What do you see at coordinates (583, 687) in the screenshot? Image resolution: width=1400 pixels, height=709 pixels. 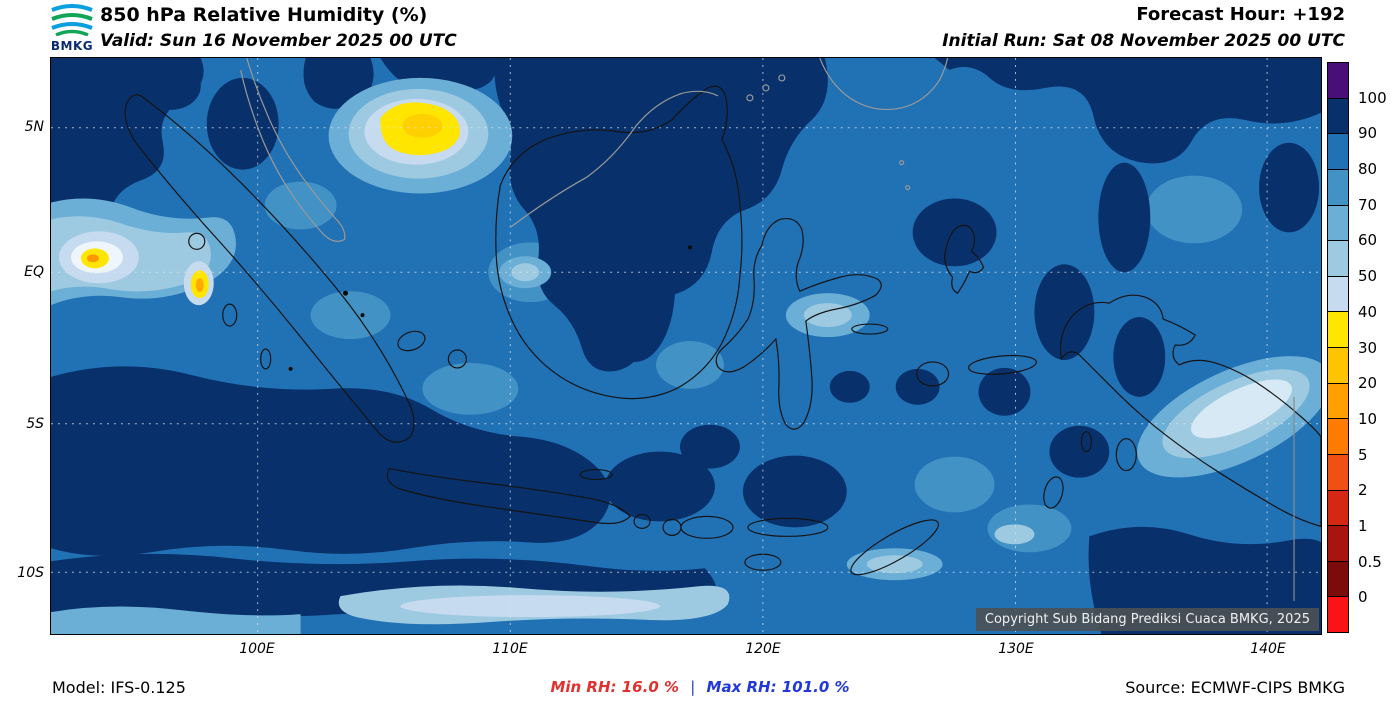 I see `min-rh-label: Min RH:` at bounding box center [583, 687].